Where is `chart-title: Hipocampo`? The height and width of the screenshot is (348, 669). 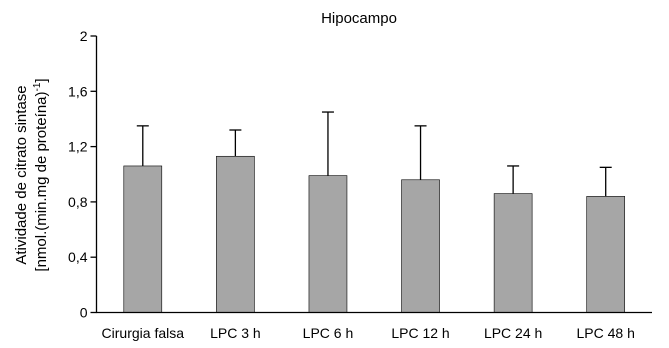
chart-title: Hipocampo is located at coordinates (359, 18).